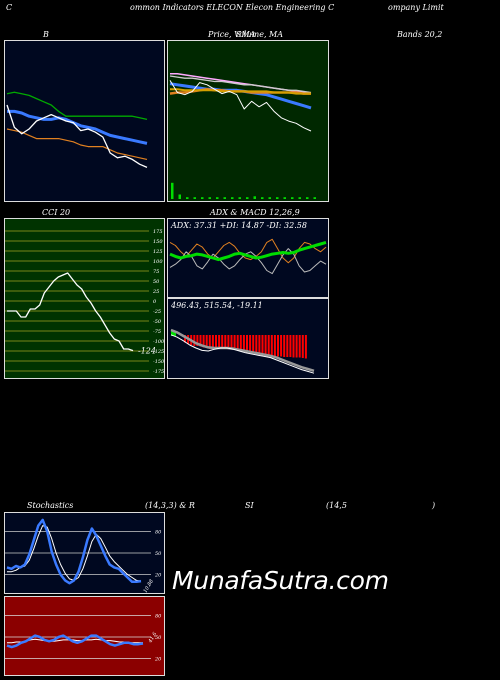 This screenshot has width=500, height=680. What do you see at coordinates (157, 312) in the screenshot?
I see `cci-tick-label: -25` at bounding box center [157, 312].